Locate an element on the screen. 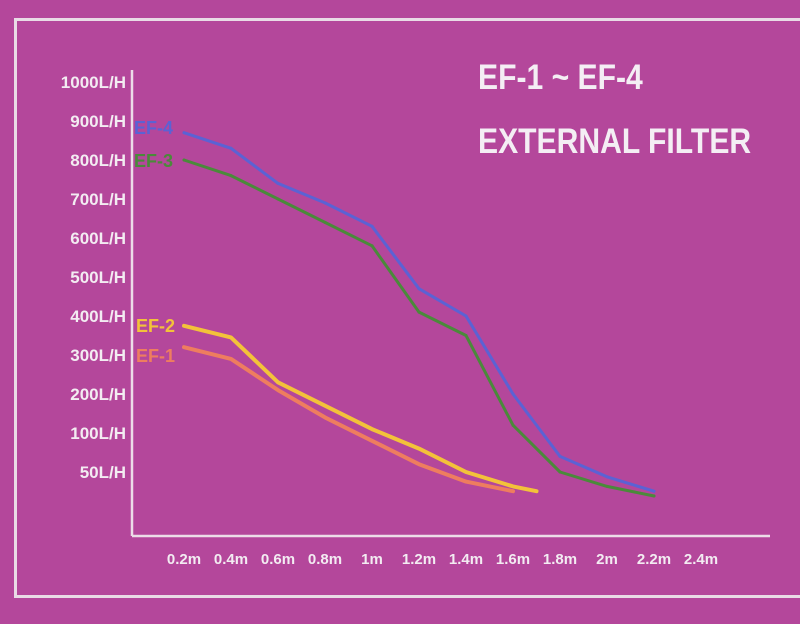 The height and width of the screenshot is (624, 800). x-tick-label: 0.8m is located at coordinates (325, 559).